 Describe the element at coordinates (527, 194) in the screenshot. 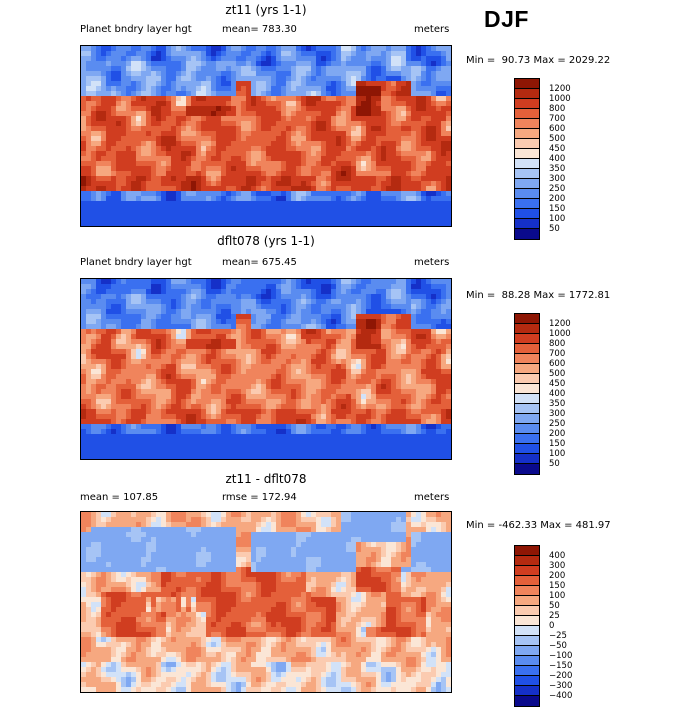

I see `colorbar-swatch` at that location.